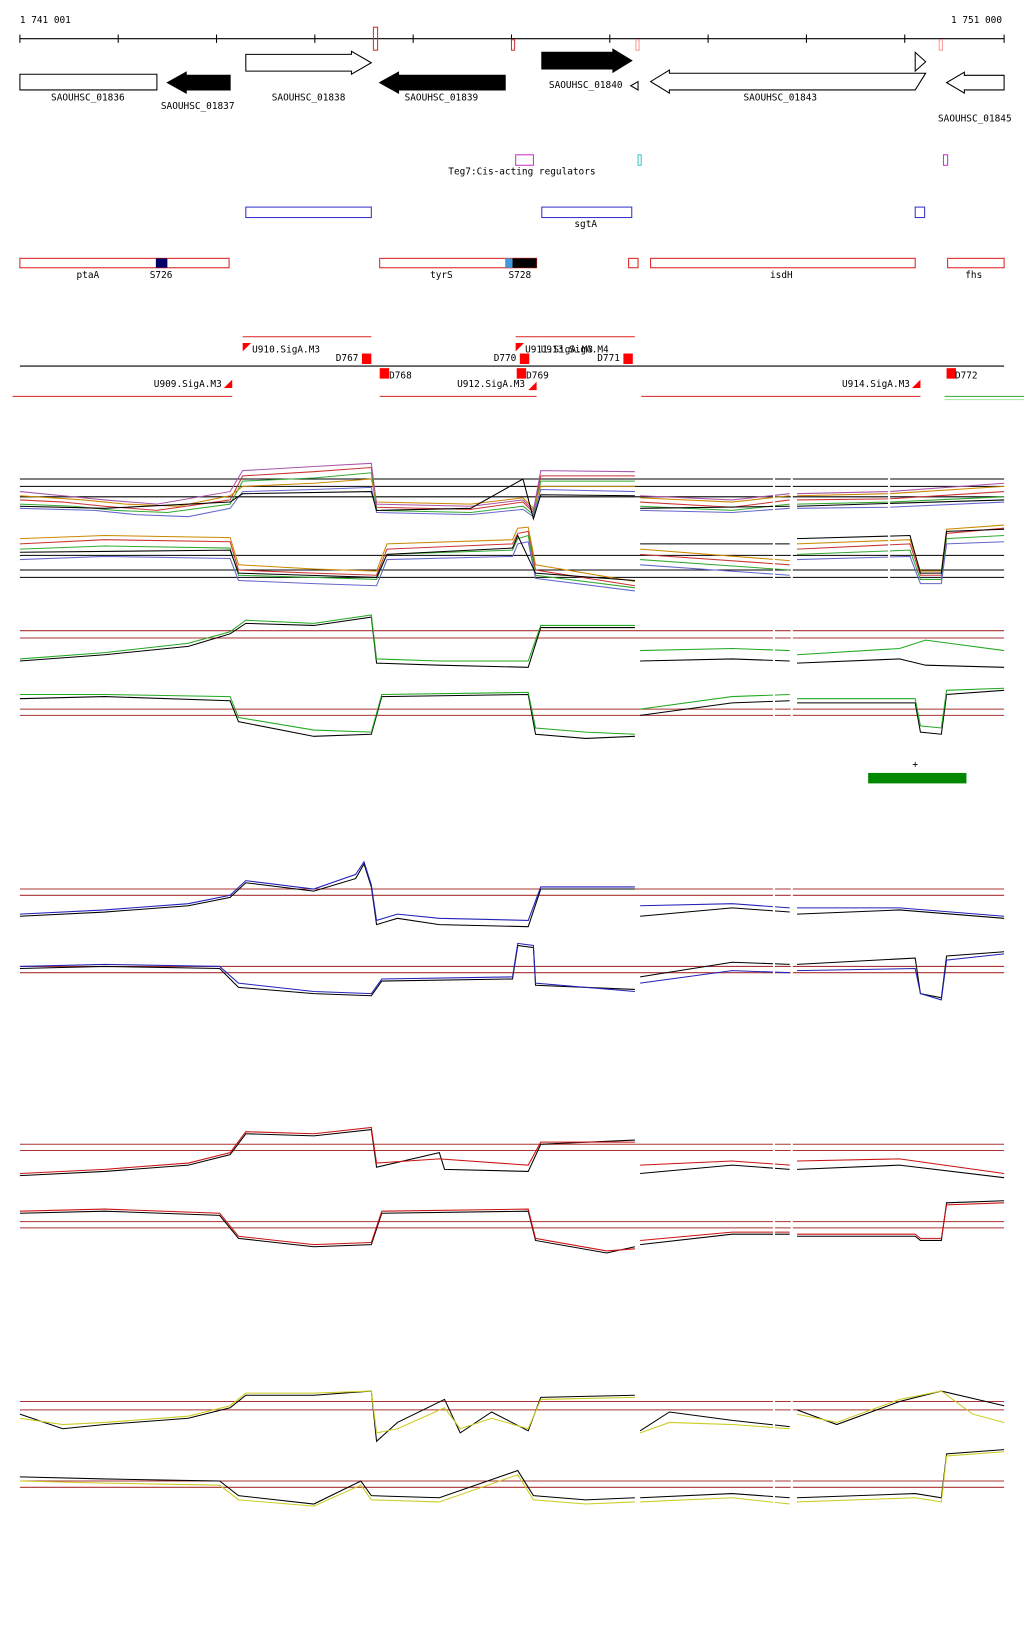 This screenshot has height=1640, width=1024. I want to click on feature-label: fhs, so click(973, 275).